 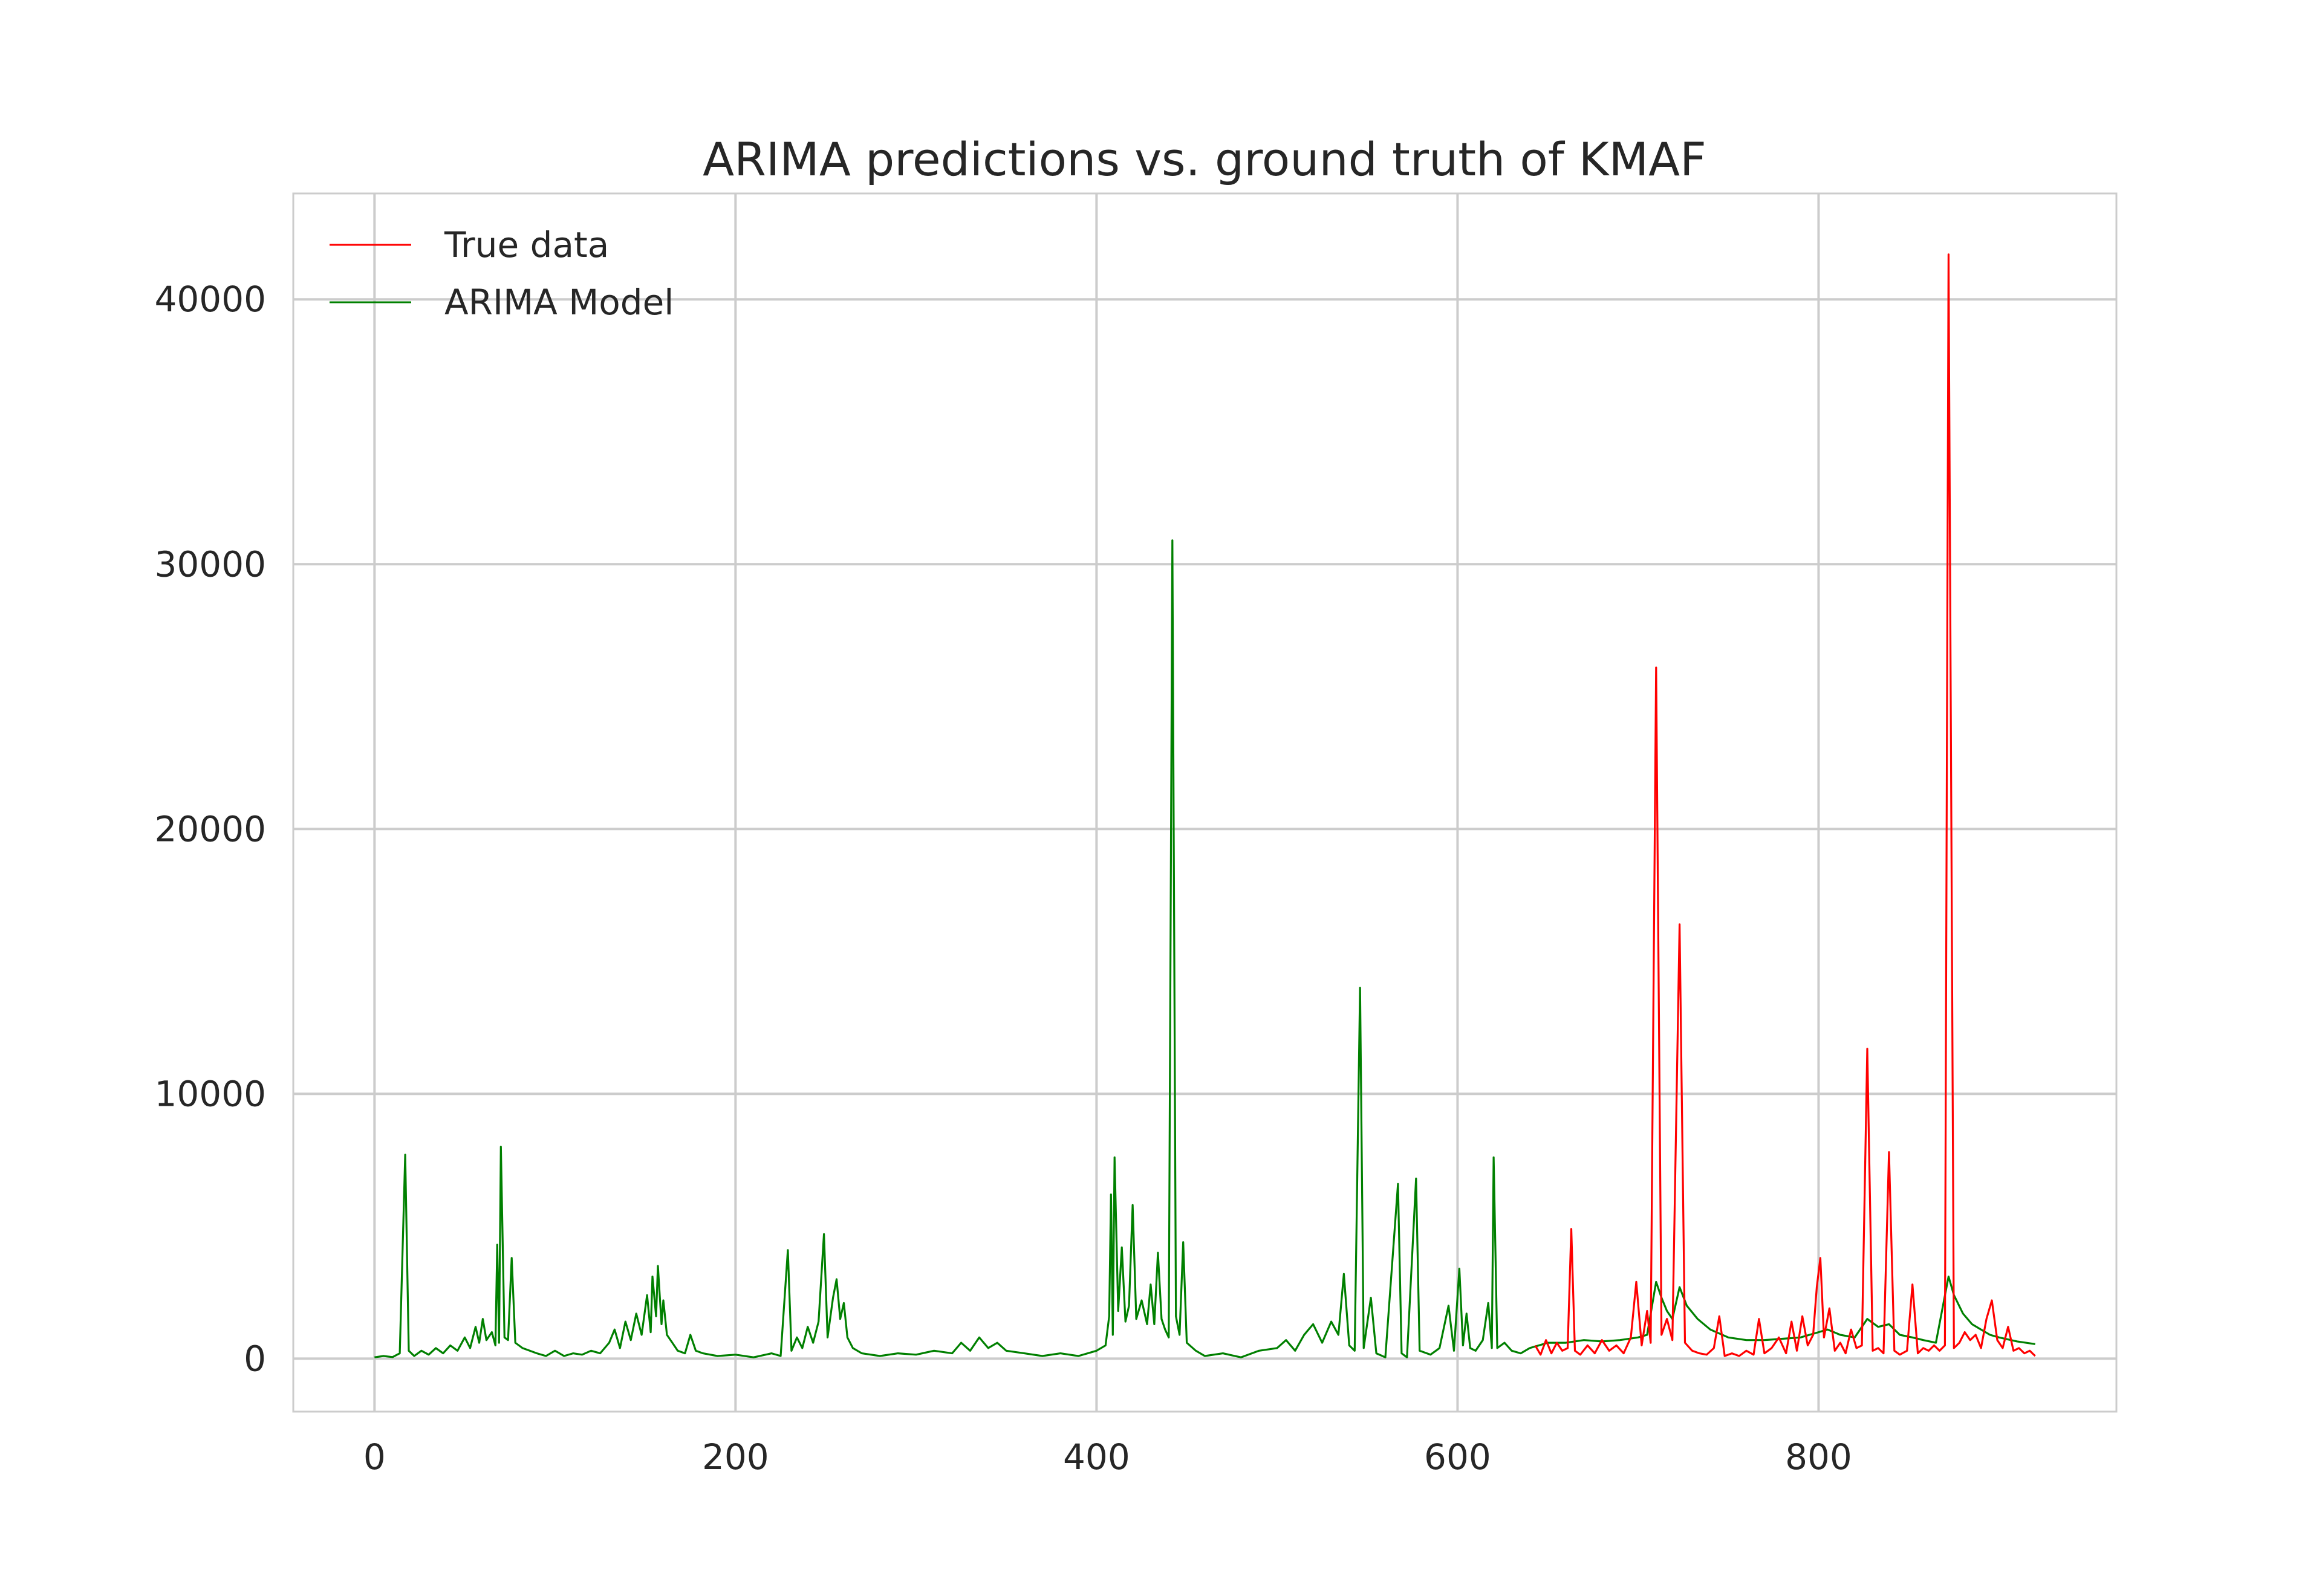 I want to click on x-tick-labels: 0 200 400 600 800, so click(x=1107, y=1457).